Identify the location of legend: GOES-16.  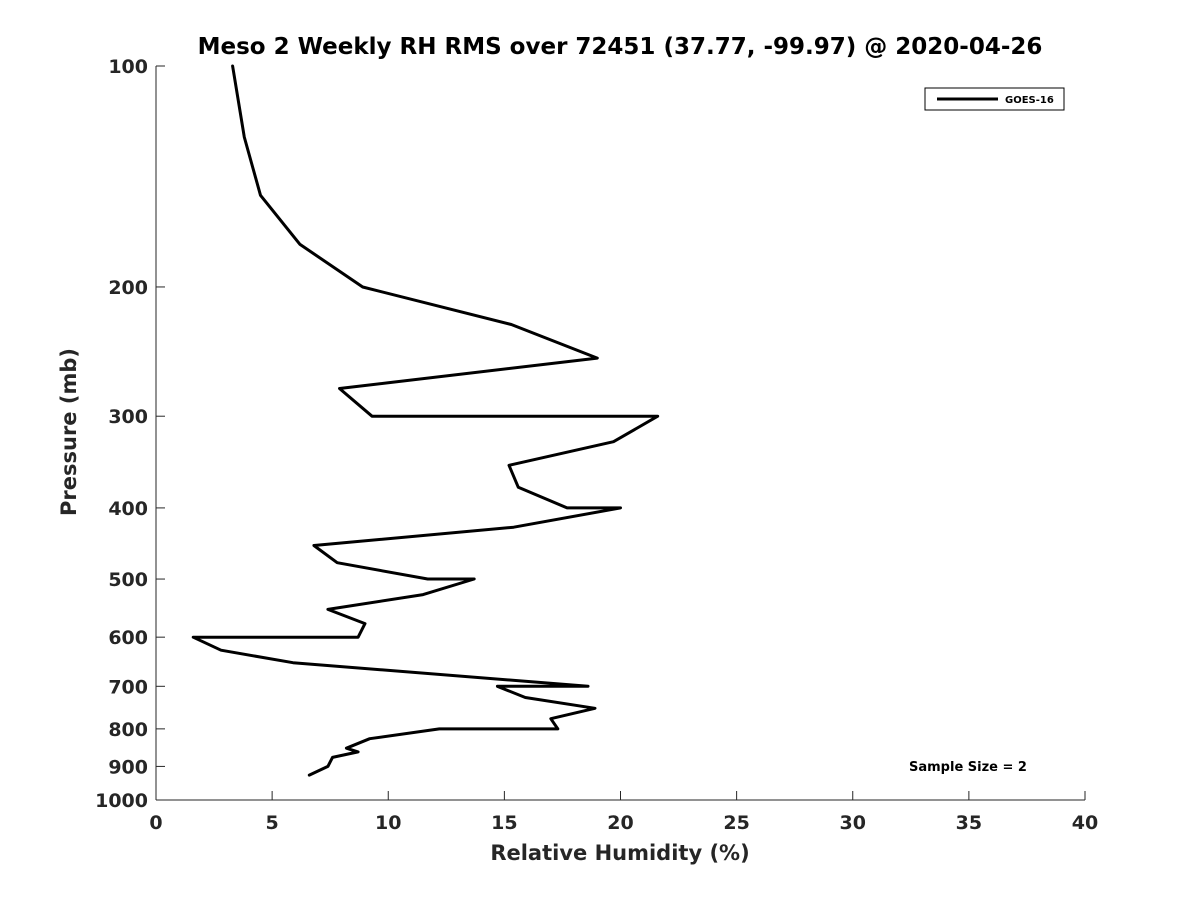
(994, 99).